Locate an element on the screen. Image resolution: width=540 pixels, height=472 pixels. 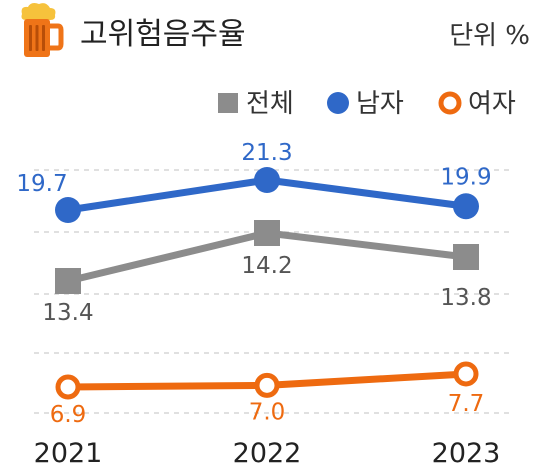
data-label-female: 7.7 is located at coordinates (466, 404).